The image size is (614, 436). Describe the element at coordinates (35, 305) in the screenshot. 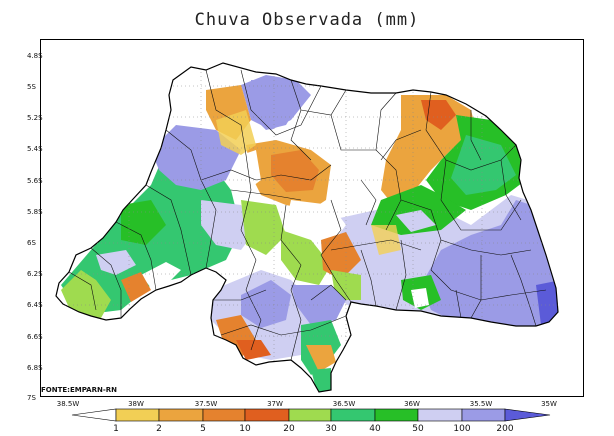

I see `lat-label: 6.4S` at that location.